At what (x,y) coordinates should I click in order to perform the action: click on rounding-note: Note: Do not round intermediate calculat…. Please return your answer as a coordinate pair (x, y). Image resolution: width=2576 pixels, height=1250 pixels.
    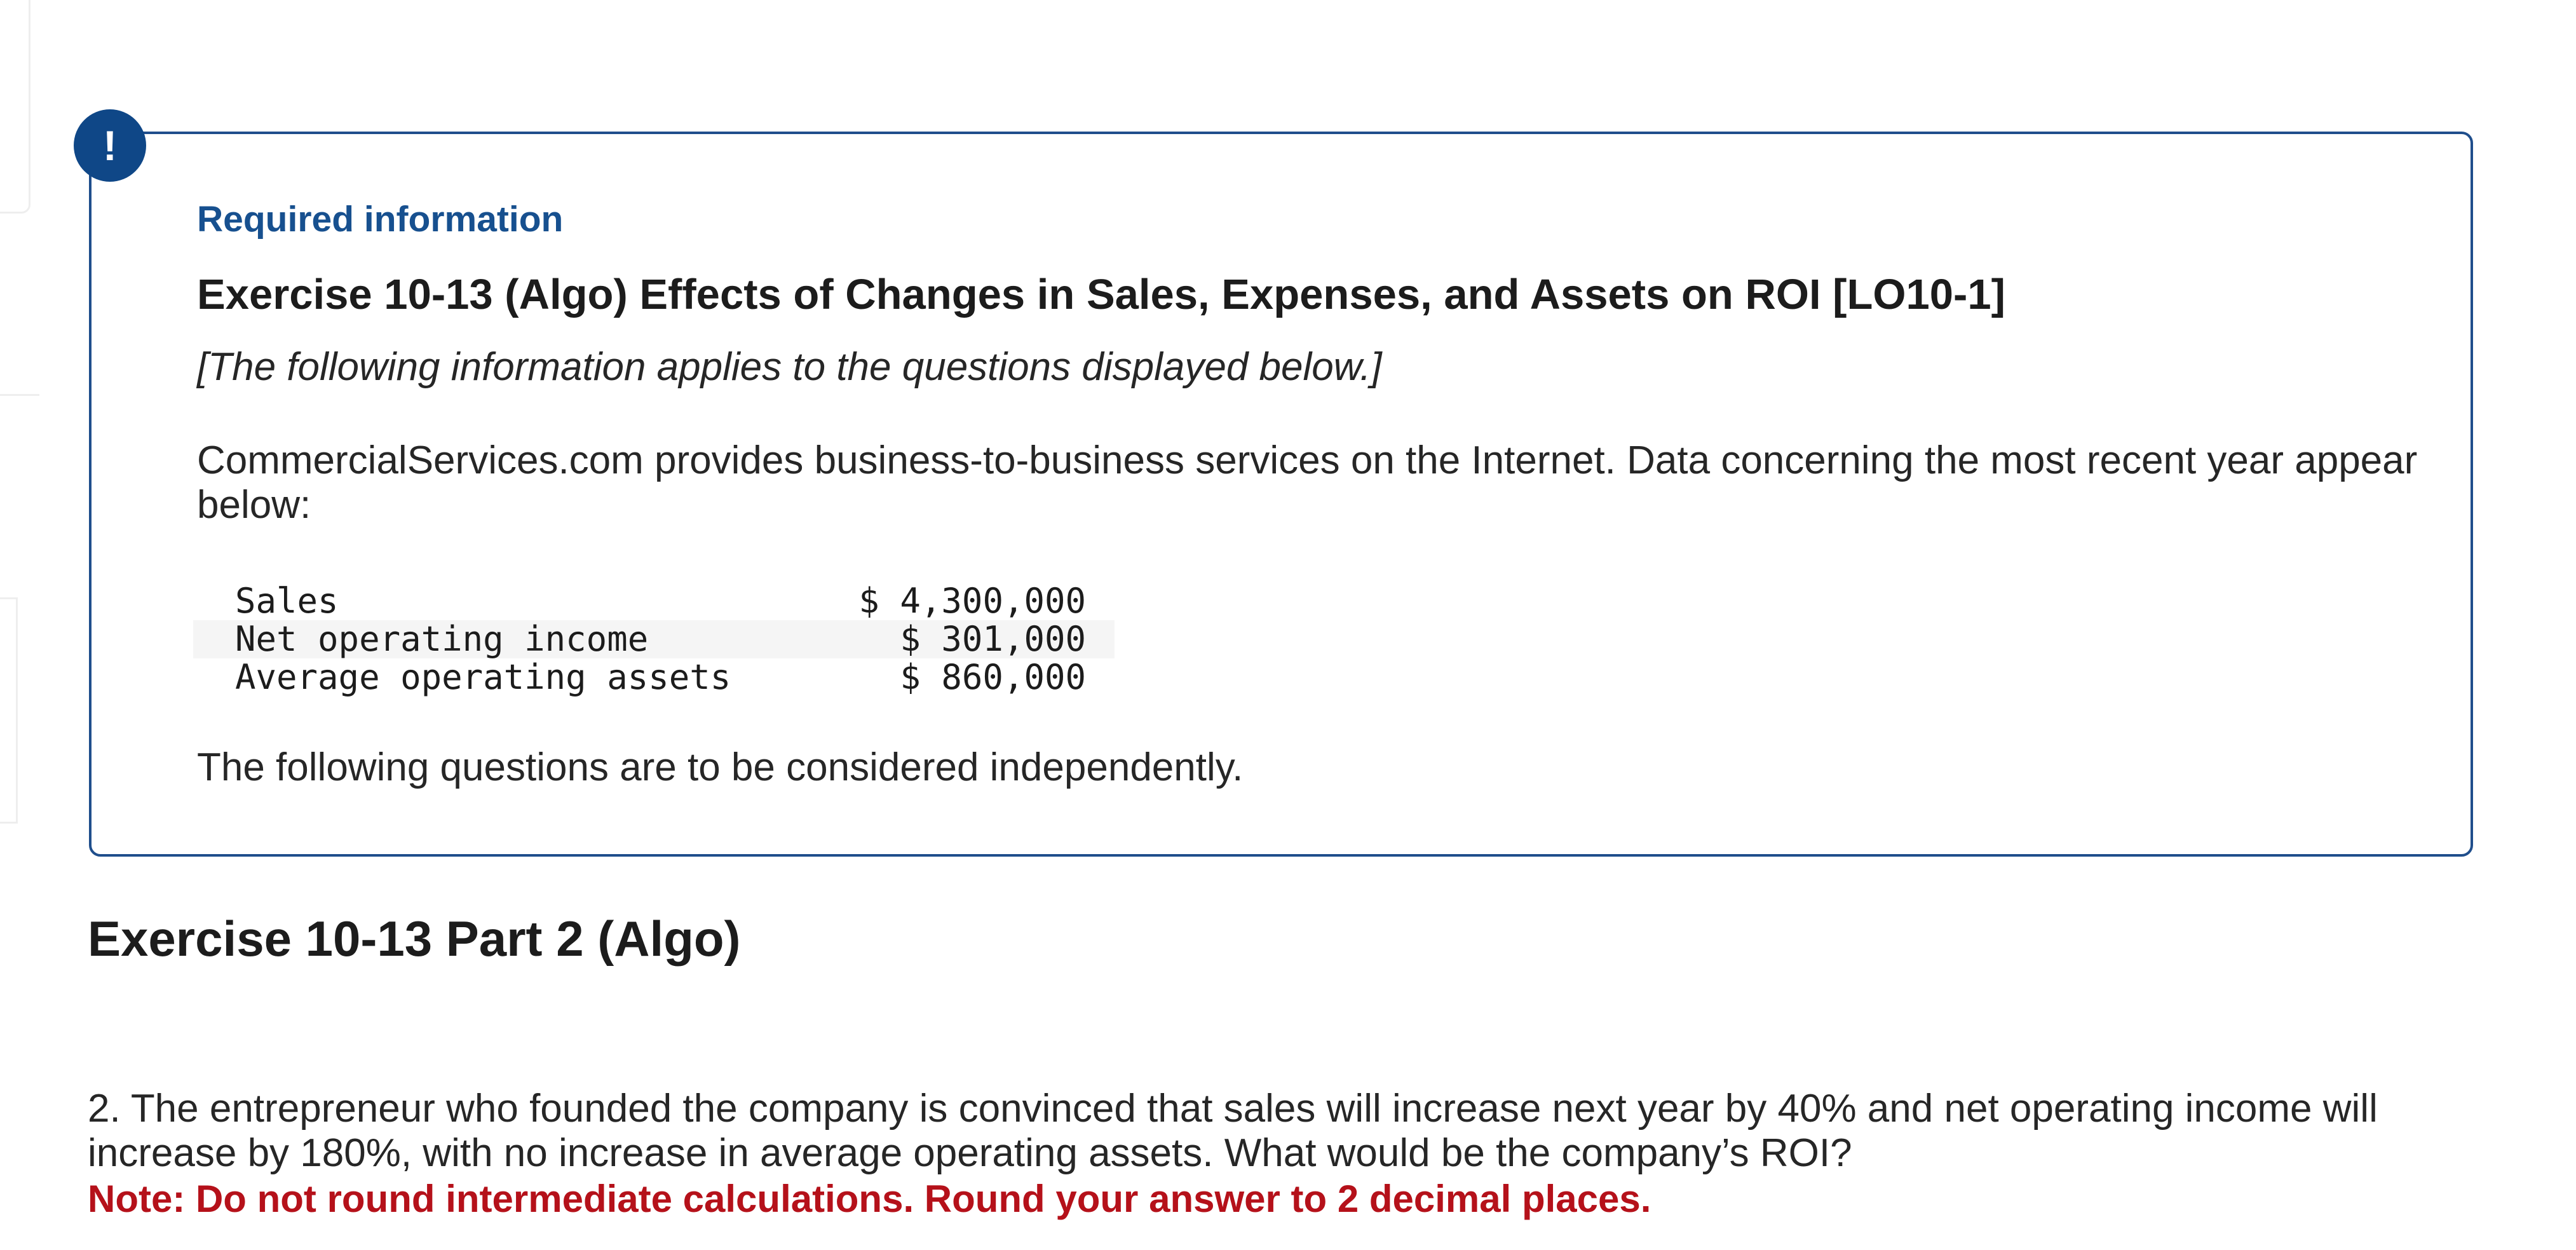
    Looking at the image, I should click on (870, 1199).